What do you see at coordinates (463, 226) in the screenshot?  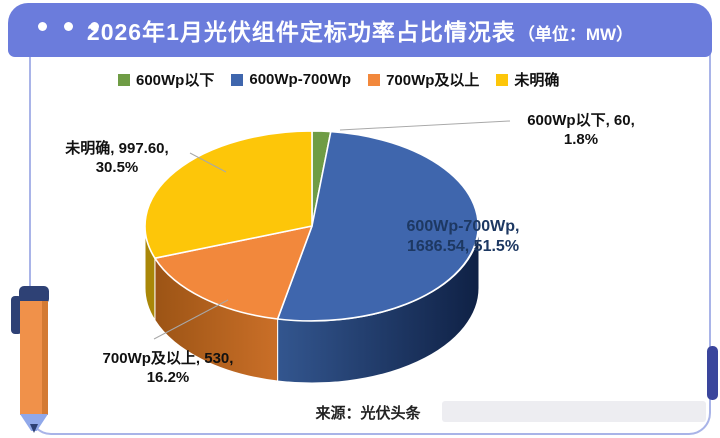 I see `callout-line: 600Wp-700Wp,` at bounding box center [463, 226].